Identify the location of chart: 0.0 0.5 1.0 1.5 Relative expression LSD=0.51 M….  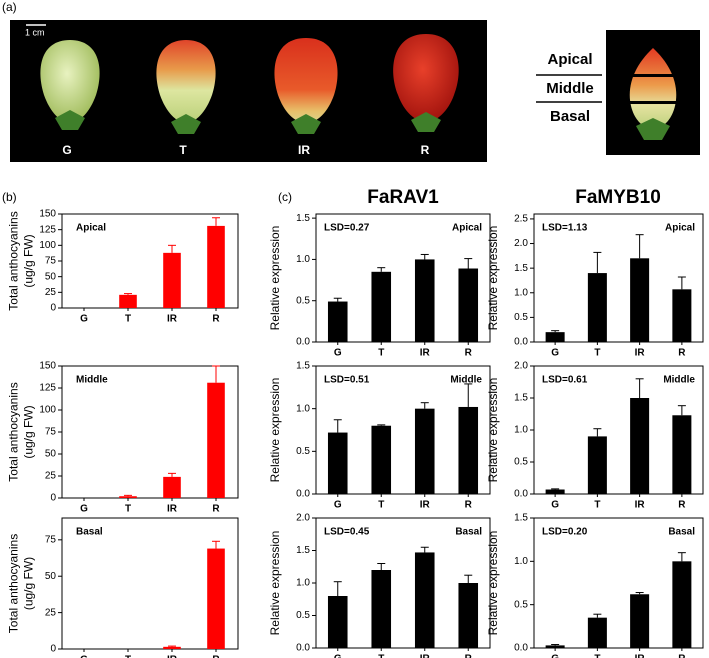
(379, 436).